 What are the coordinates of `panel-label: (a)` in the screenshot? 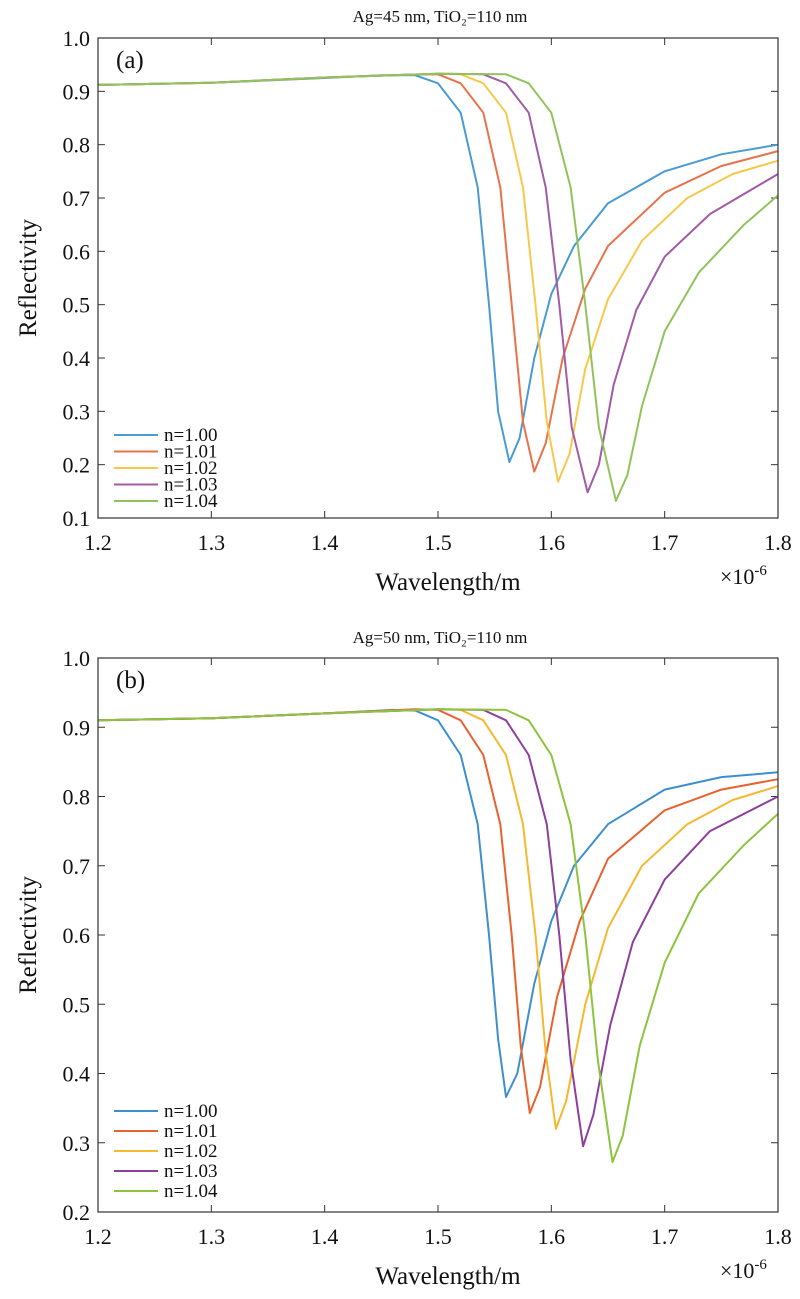 It's located at (130, 60).